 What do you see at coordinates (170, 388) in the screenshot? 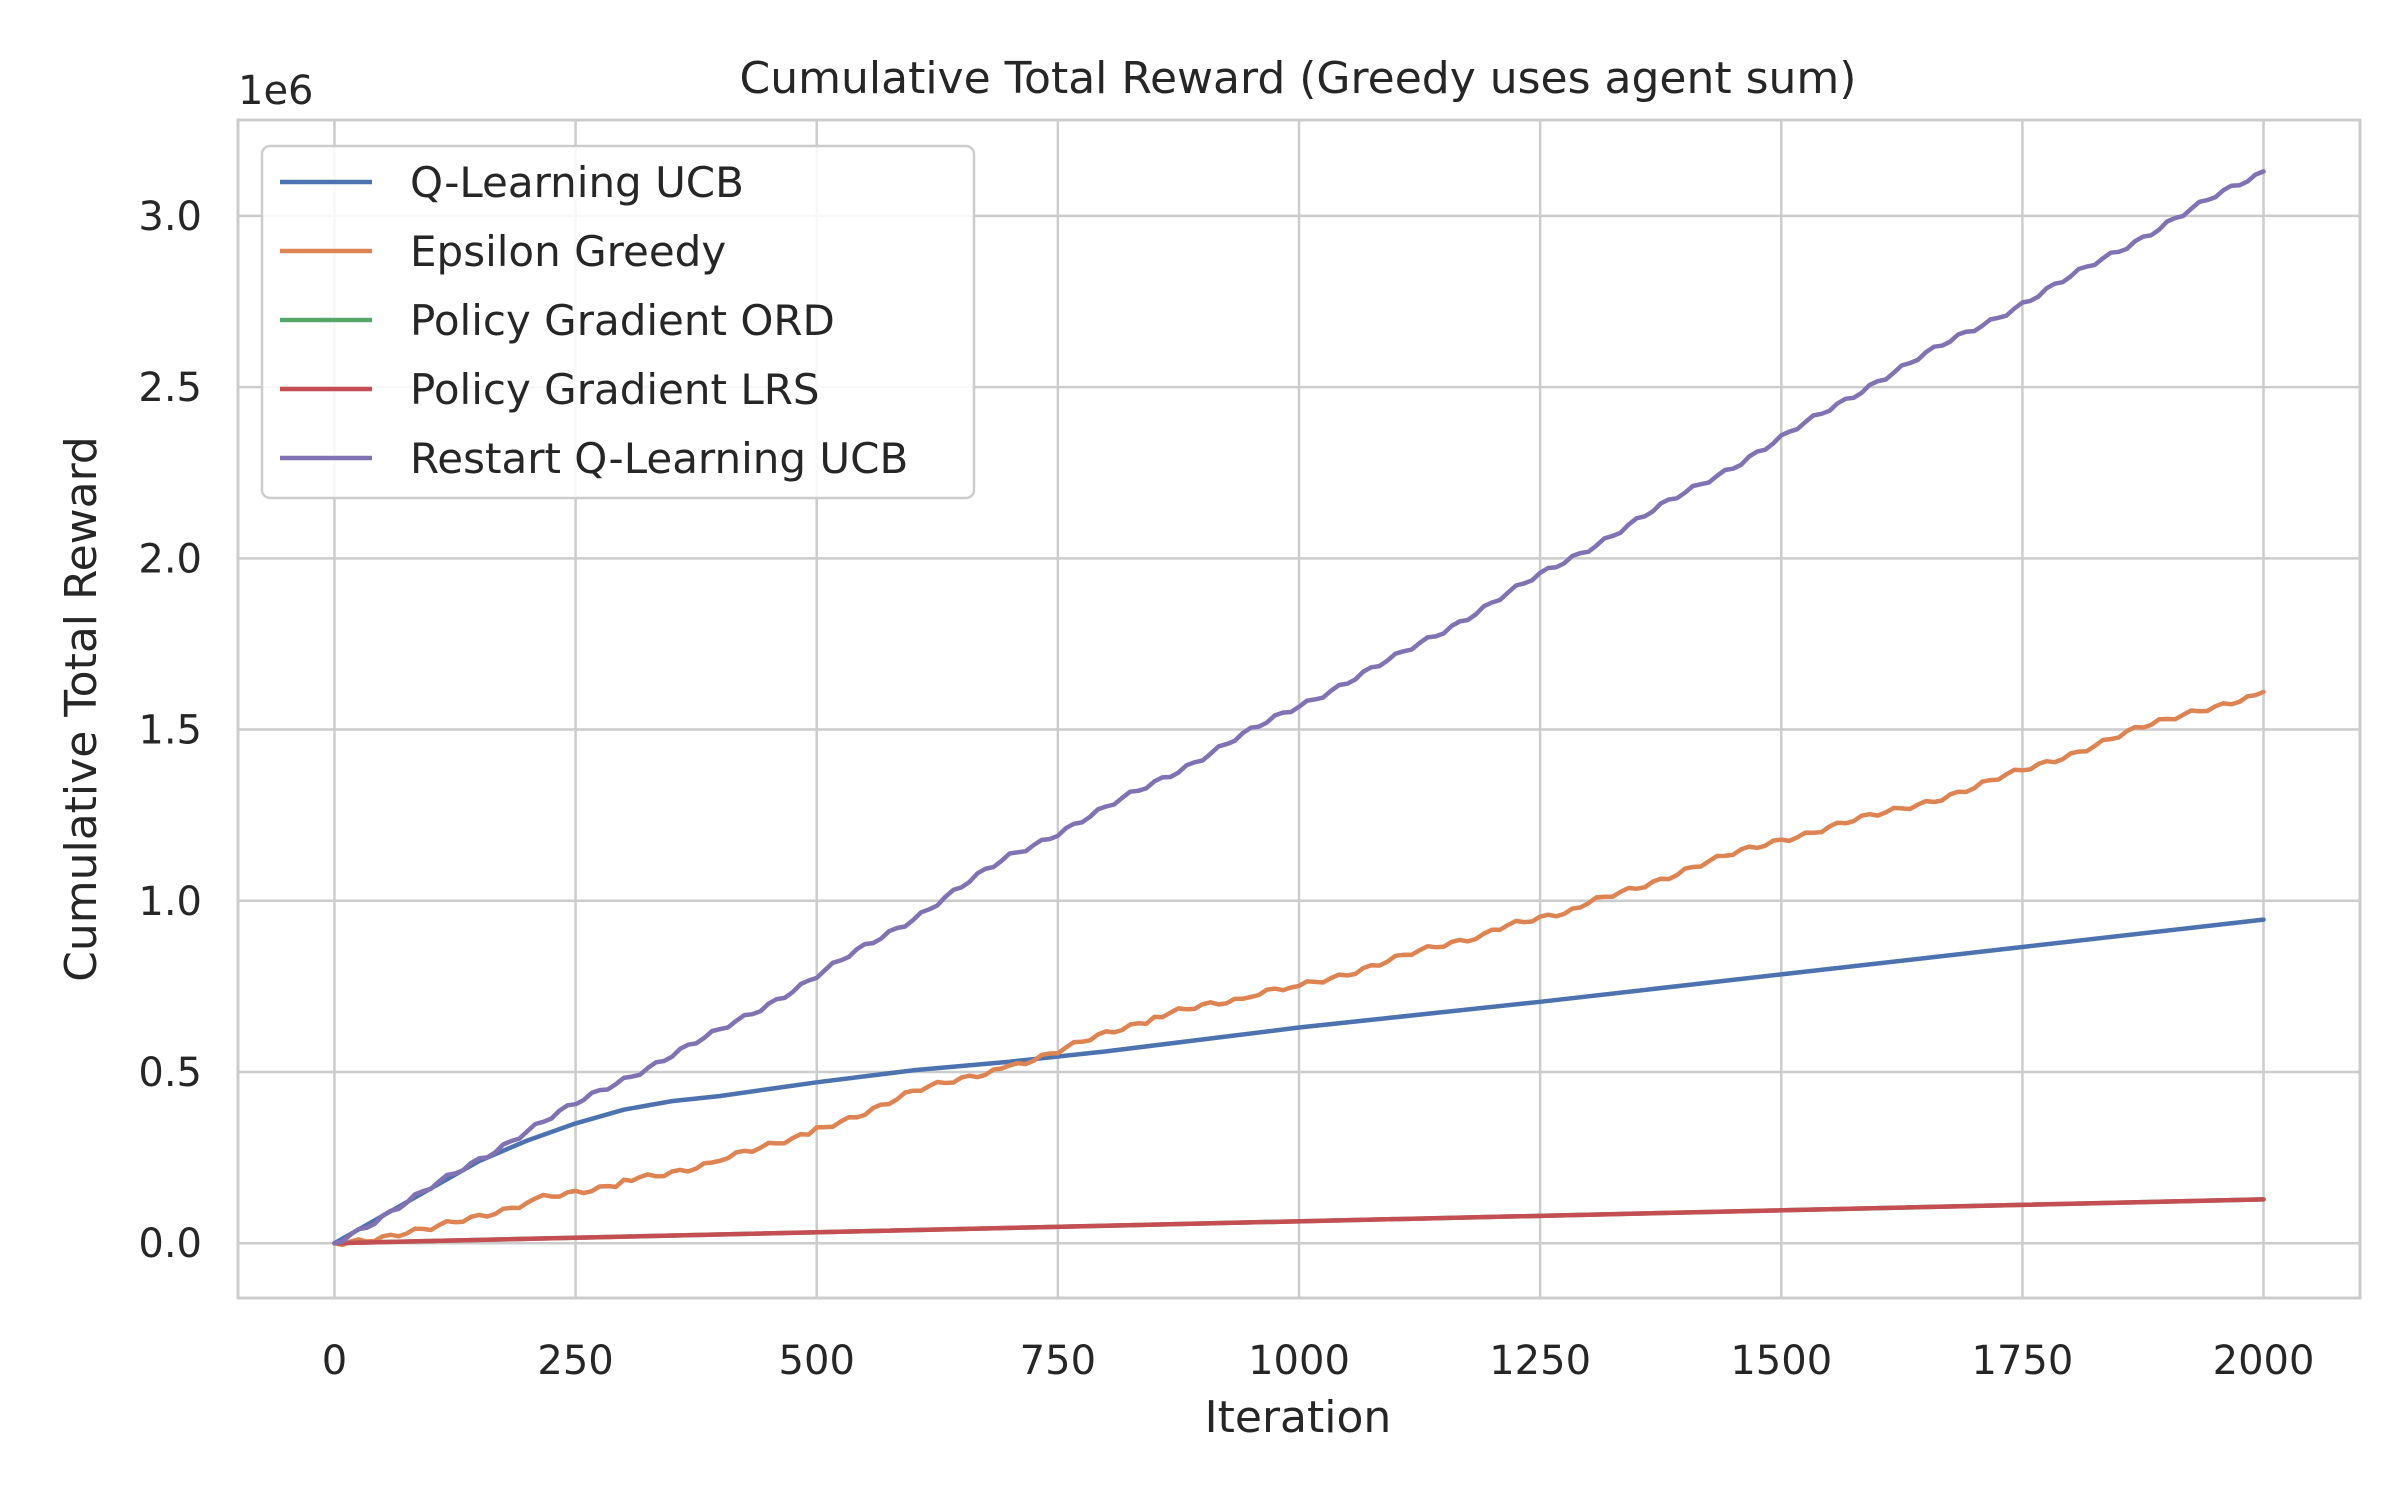
I see `y-tick-label: 2.5` at bounding box center [170, 388].